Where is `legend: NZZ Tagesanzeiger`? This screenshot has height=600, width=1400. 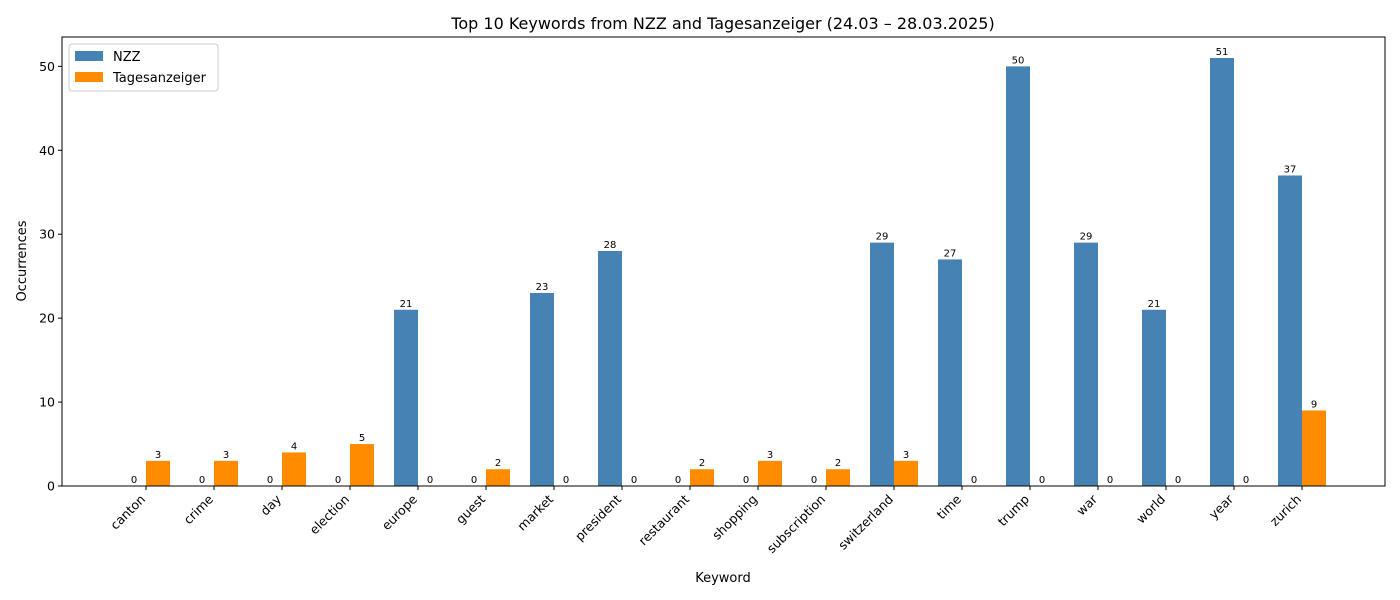
legend: NZZ Tagesanzeiger is located at coordinates (143, 67).